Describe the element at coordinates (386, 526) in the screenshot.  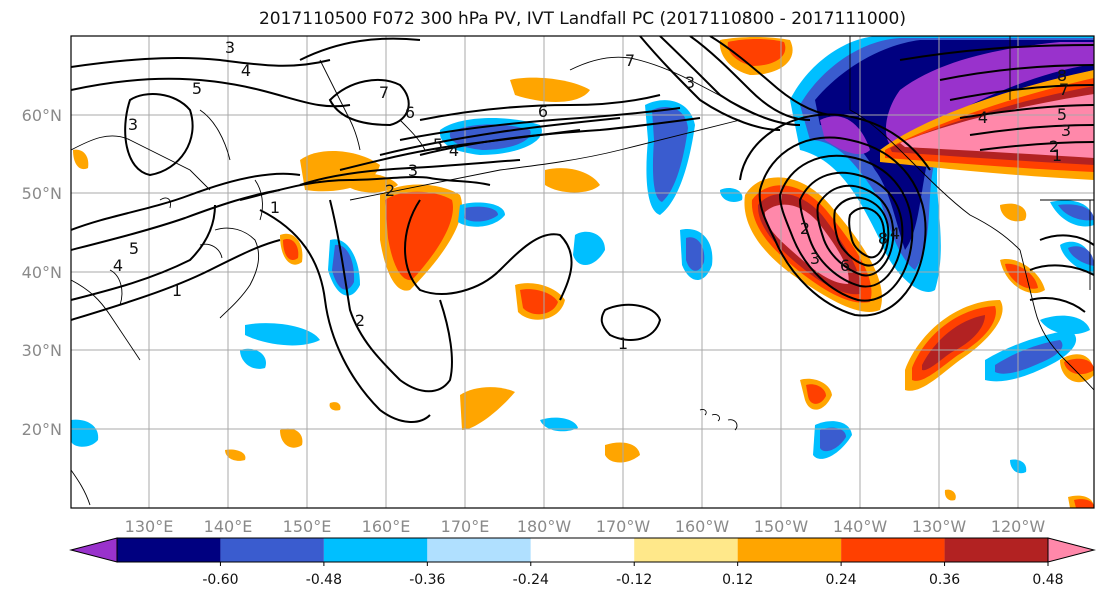
I see `lon-tick-label: 160°E` at that location.